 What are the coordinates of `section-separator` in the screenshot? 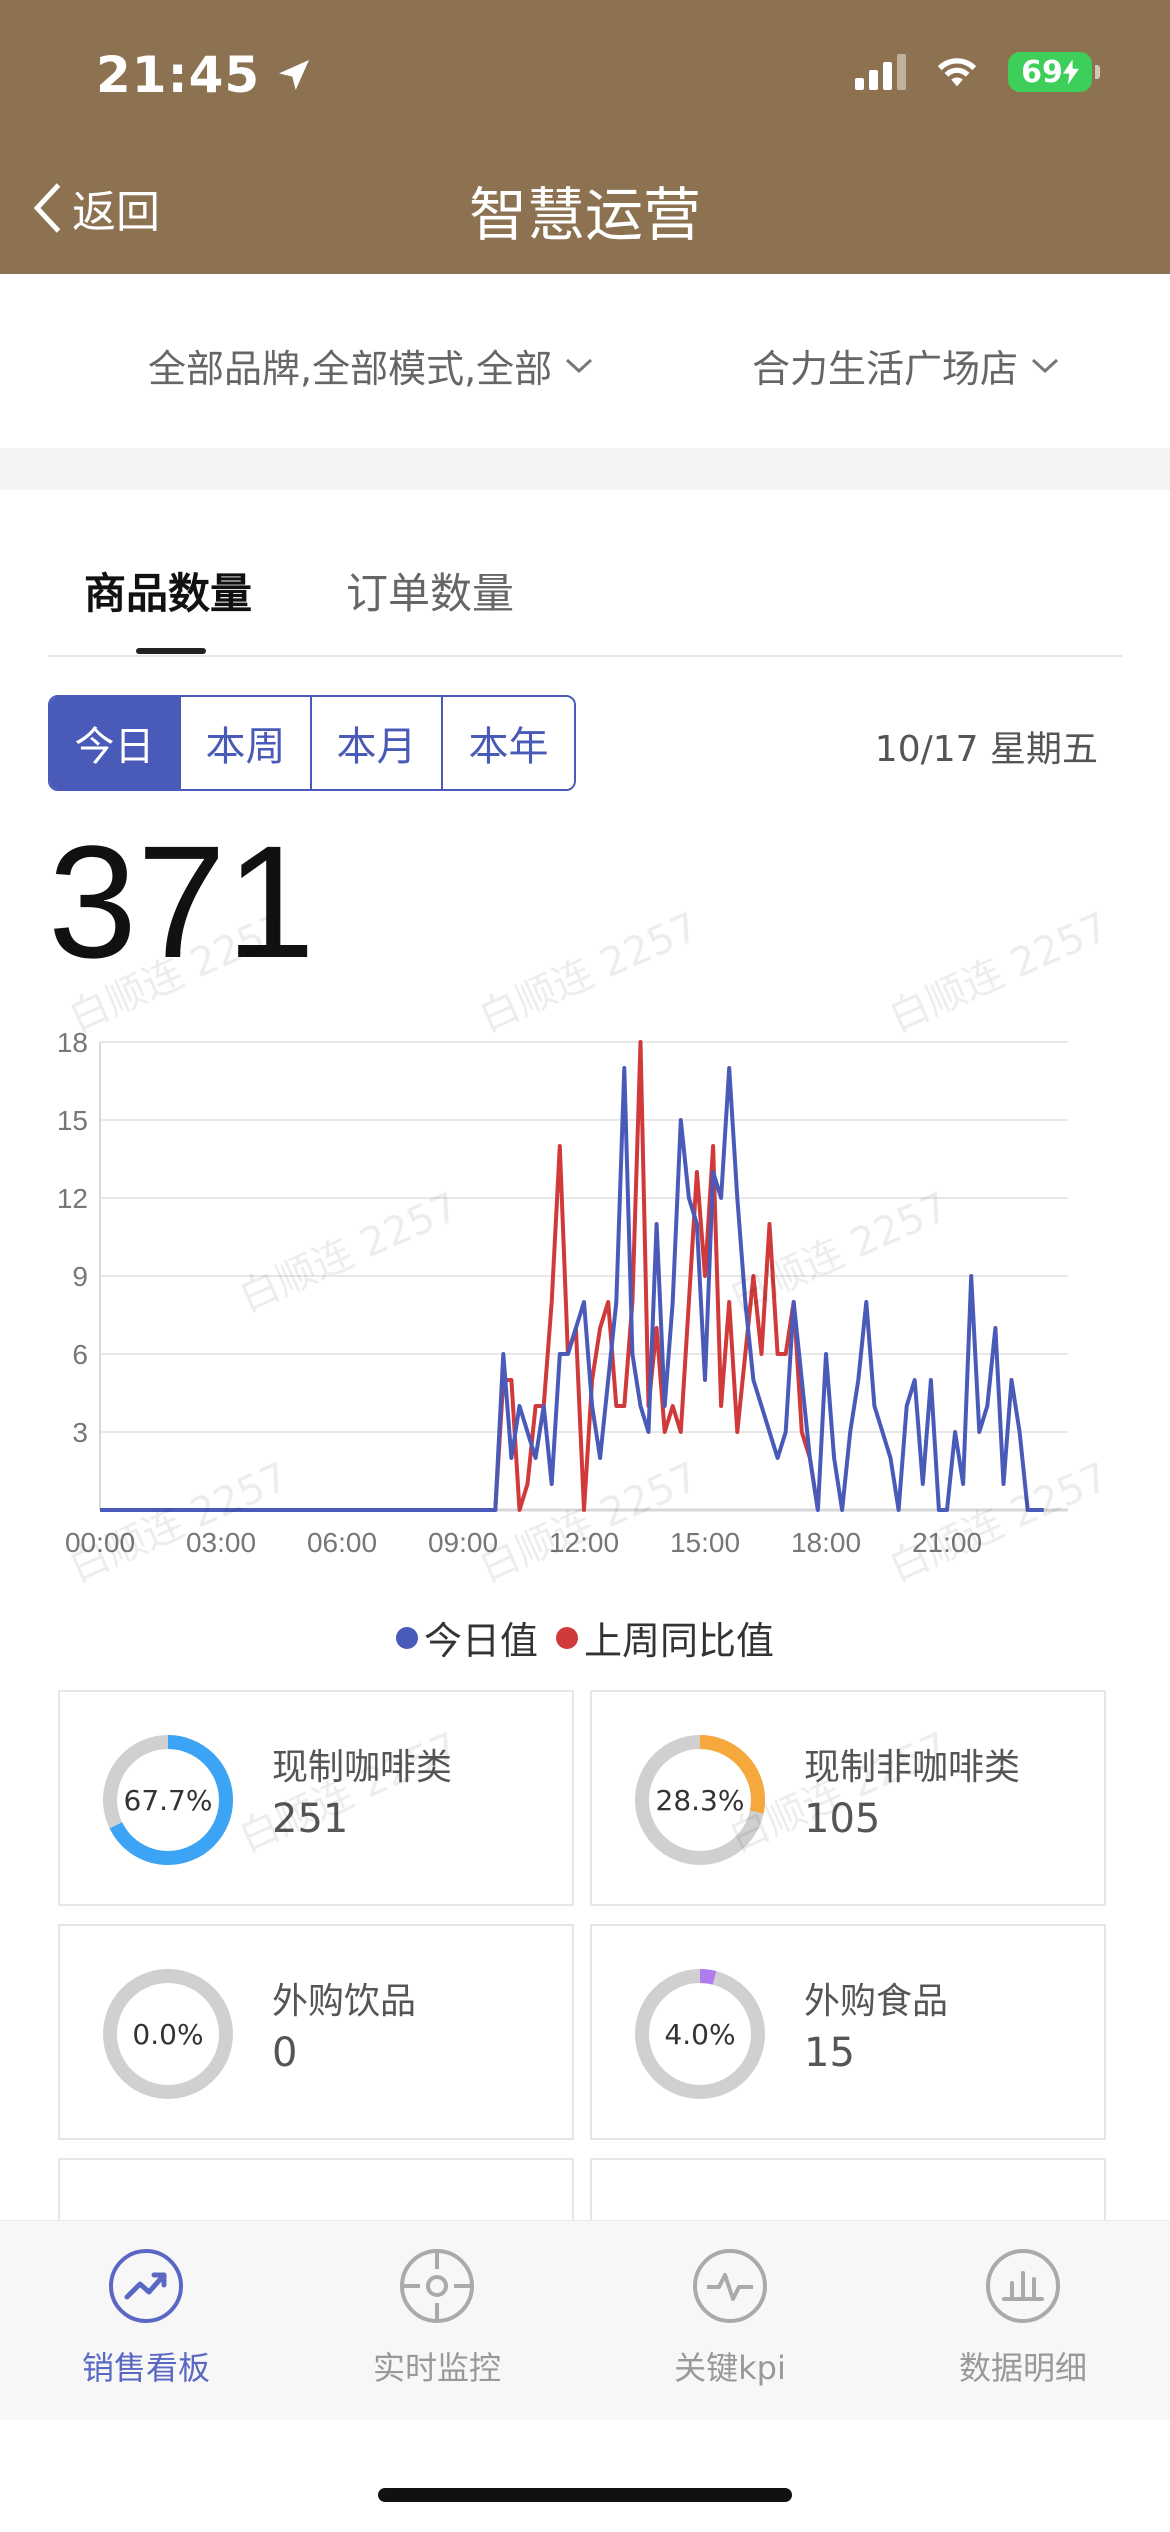 It's located at (585, 469).